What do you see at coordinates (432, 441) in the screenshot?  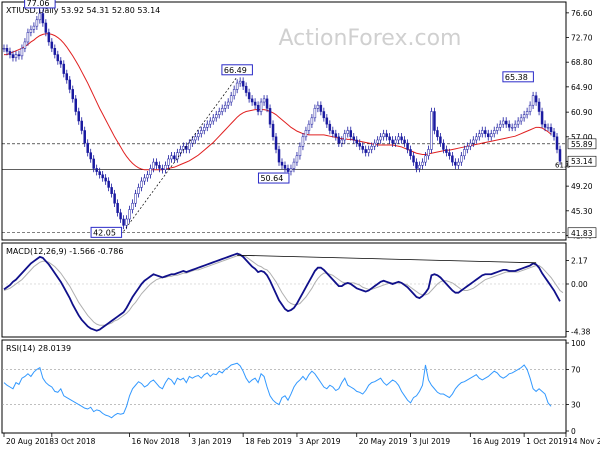 I see `x-tick-label: 3 Jul 2019` at bounding box center [432, 441].